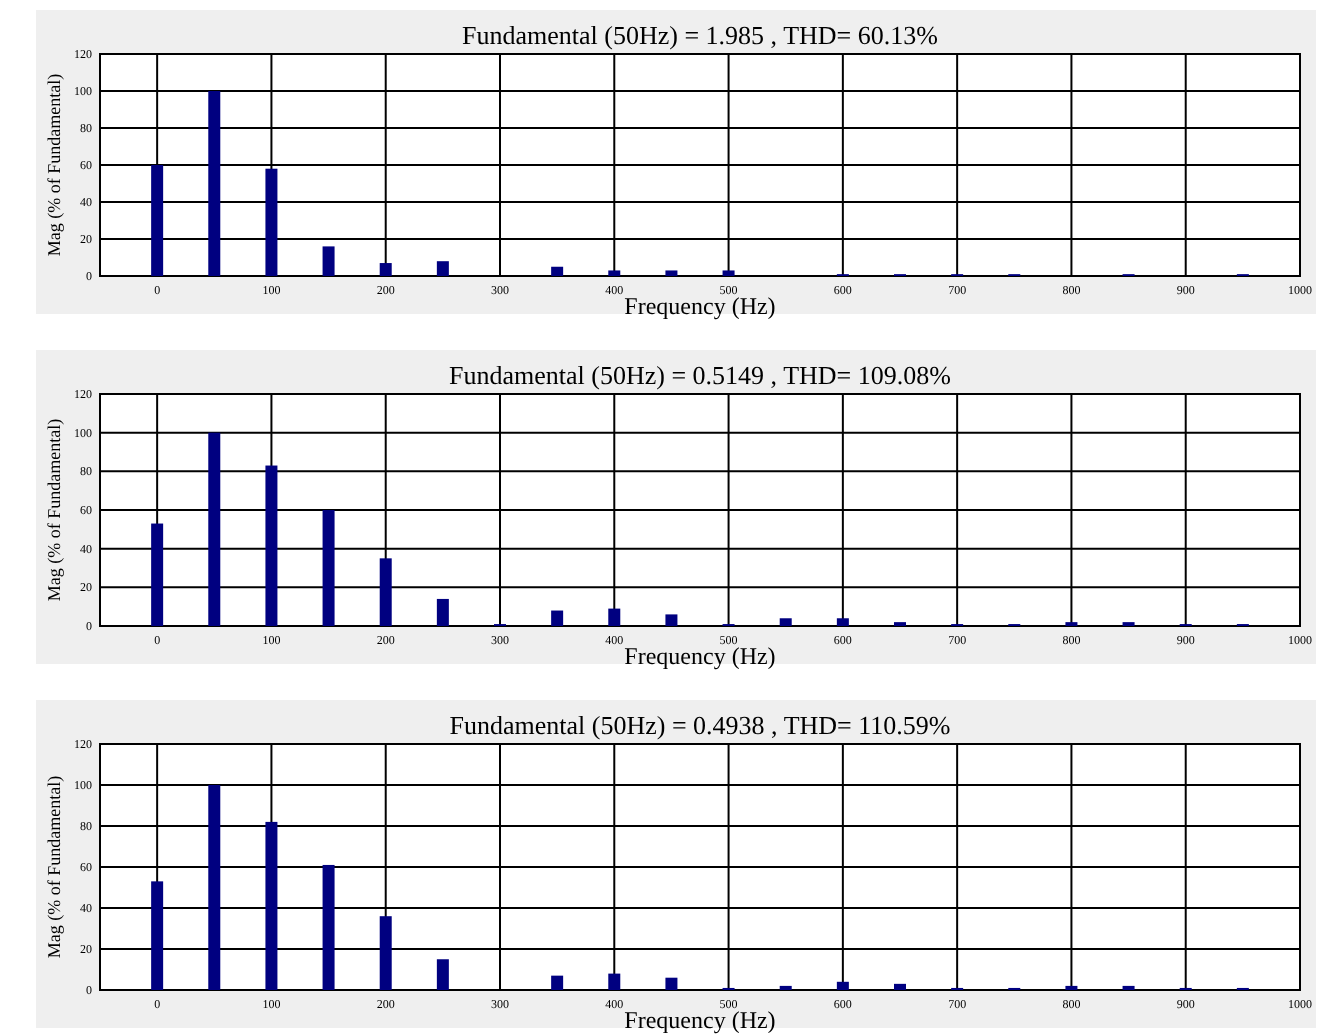 The image size is (1334, 1034). What do you see at coordinates (700, 725) in the screenshot?
I see `chart-title: Fundamental (50Hz) = 0.4938 , THD= 110.59%` at bounding box center [700, 725].